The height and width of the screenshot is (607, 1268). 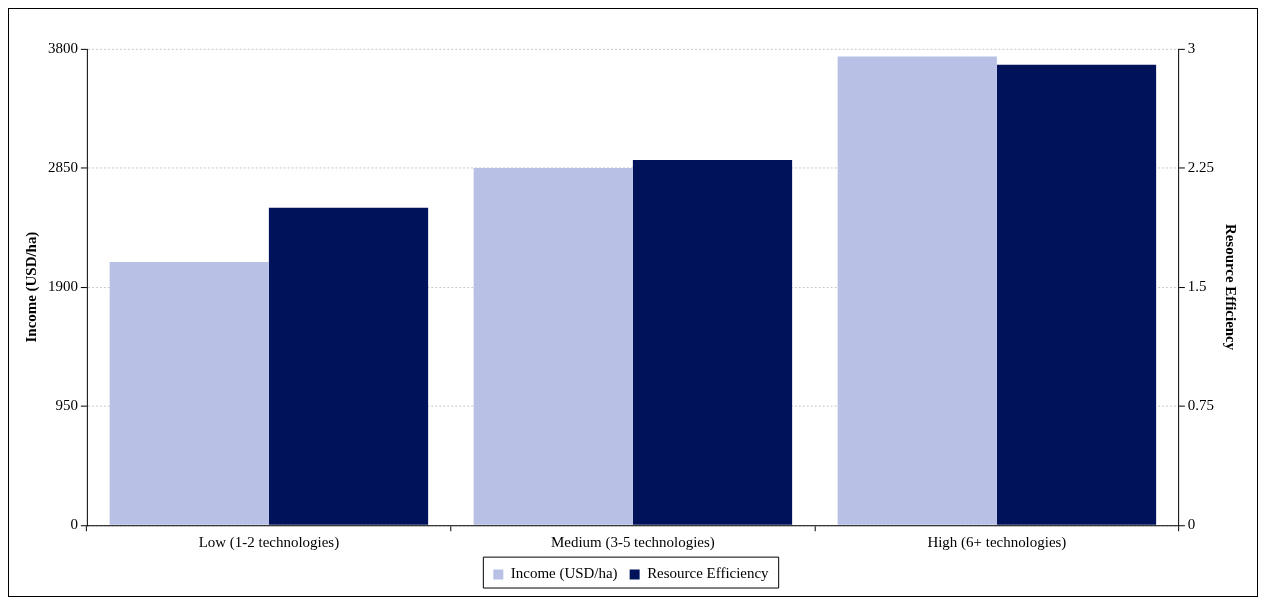 I want to click on y2-tick-label: 0, so click(x=1191, y=524).